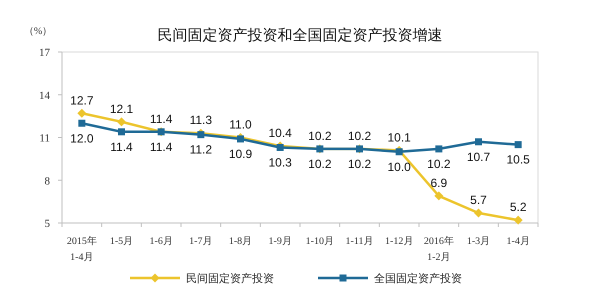  I want to click on x-tick-label: 1-7月, so click(201, 241).